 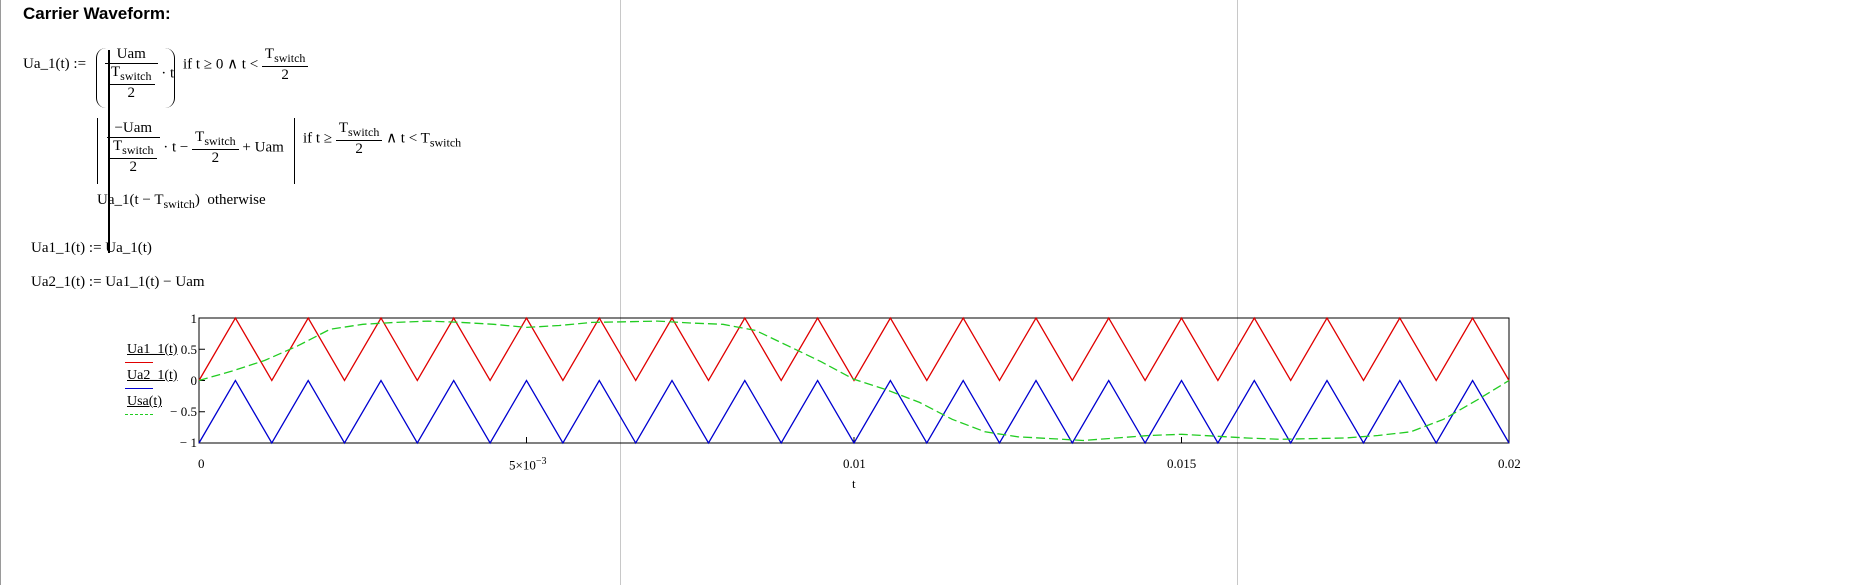 I want to click on x-tick-label: 0, so click(x=201, y=463).